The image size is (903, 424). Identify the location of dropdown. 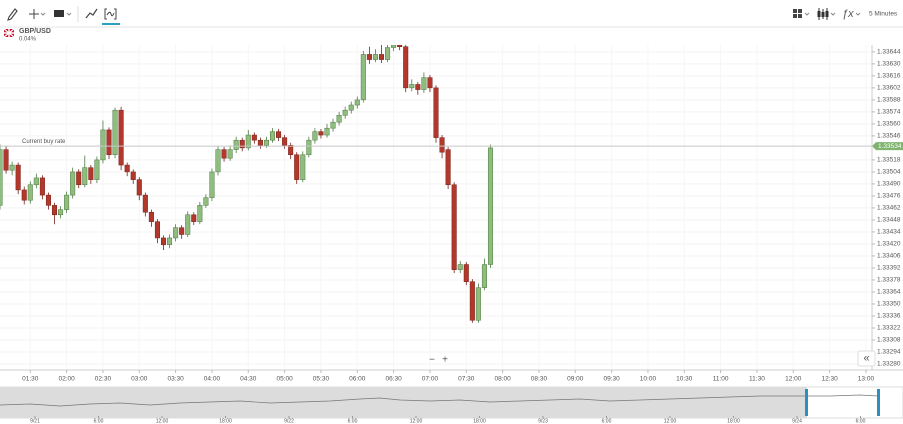
(43, 14).